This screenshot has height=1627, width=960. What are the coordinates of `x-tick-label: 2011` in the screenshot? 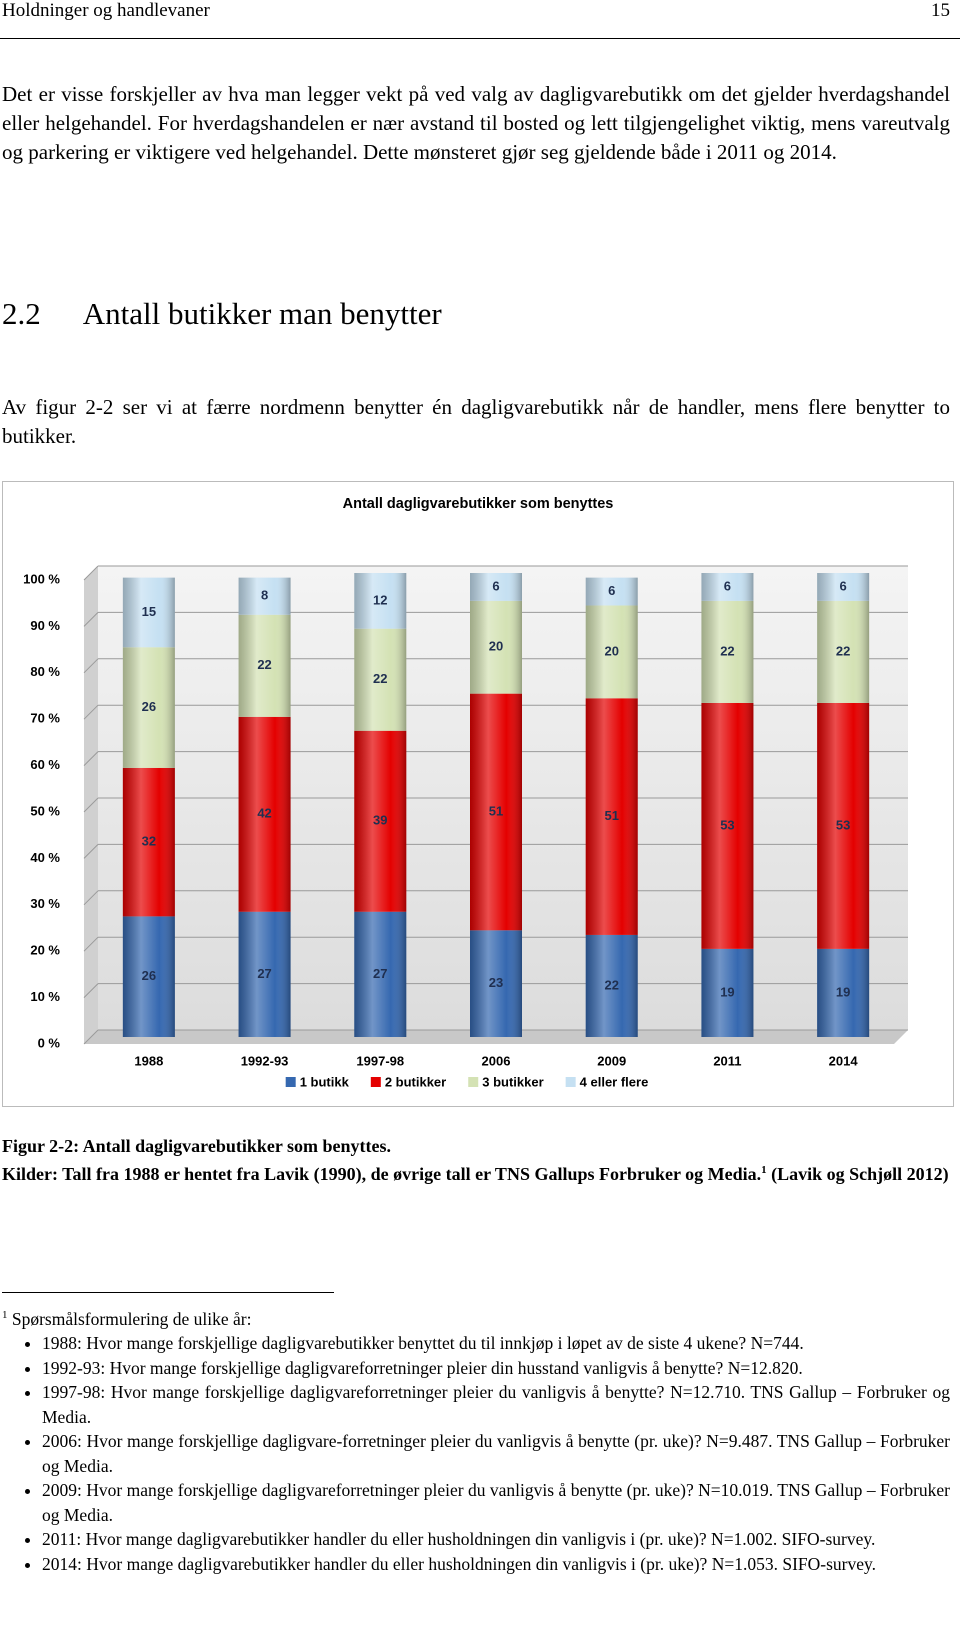 It's located at (727, 1060).